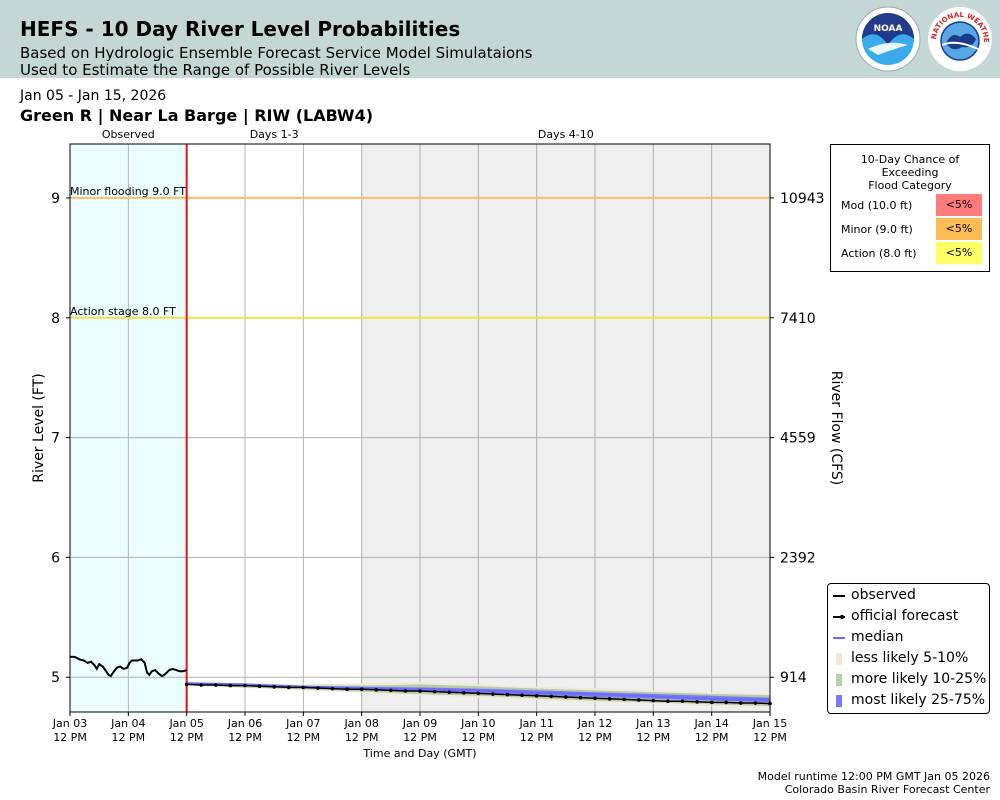 The height and width of the screenshot is (800, 1000). What do you see at coordinates (839, 638) in the screenshot?
I see `legend-symbol-median` at bounding box center [839, 638].